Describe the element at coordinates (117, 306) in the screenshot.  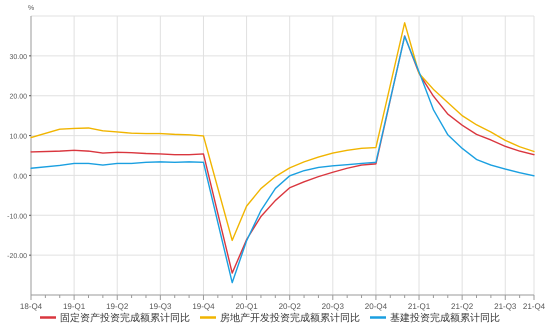
I see `x-tick-label: 19-Q2` at that location.